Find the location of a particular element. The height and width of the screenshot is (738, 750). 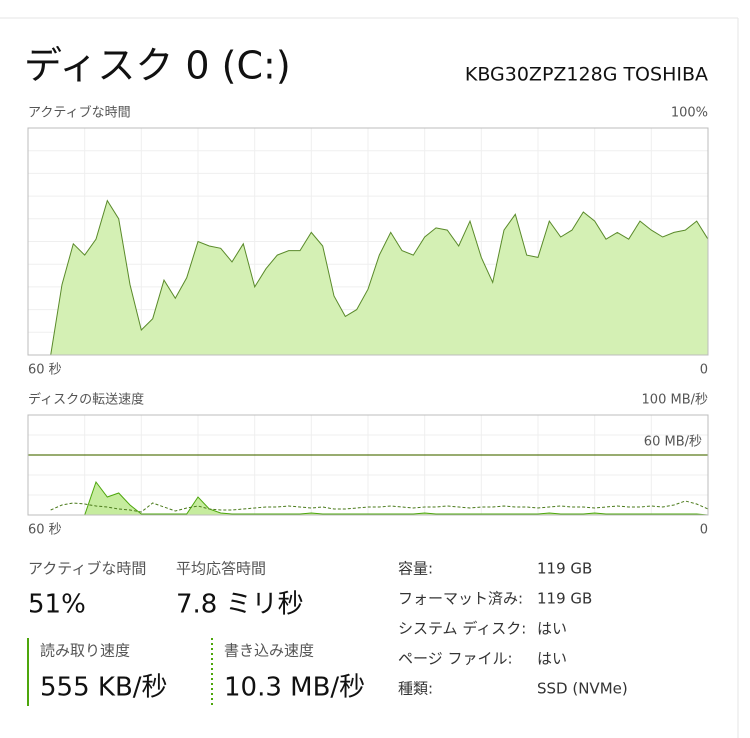

reference-label: 60 MB/秒 is located at coordinates (673, 442).